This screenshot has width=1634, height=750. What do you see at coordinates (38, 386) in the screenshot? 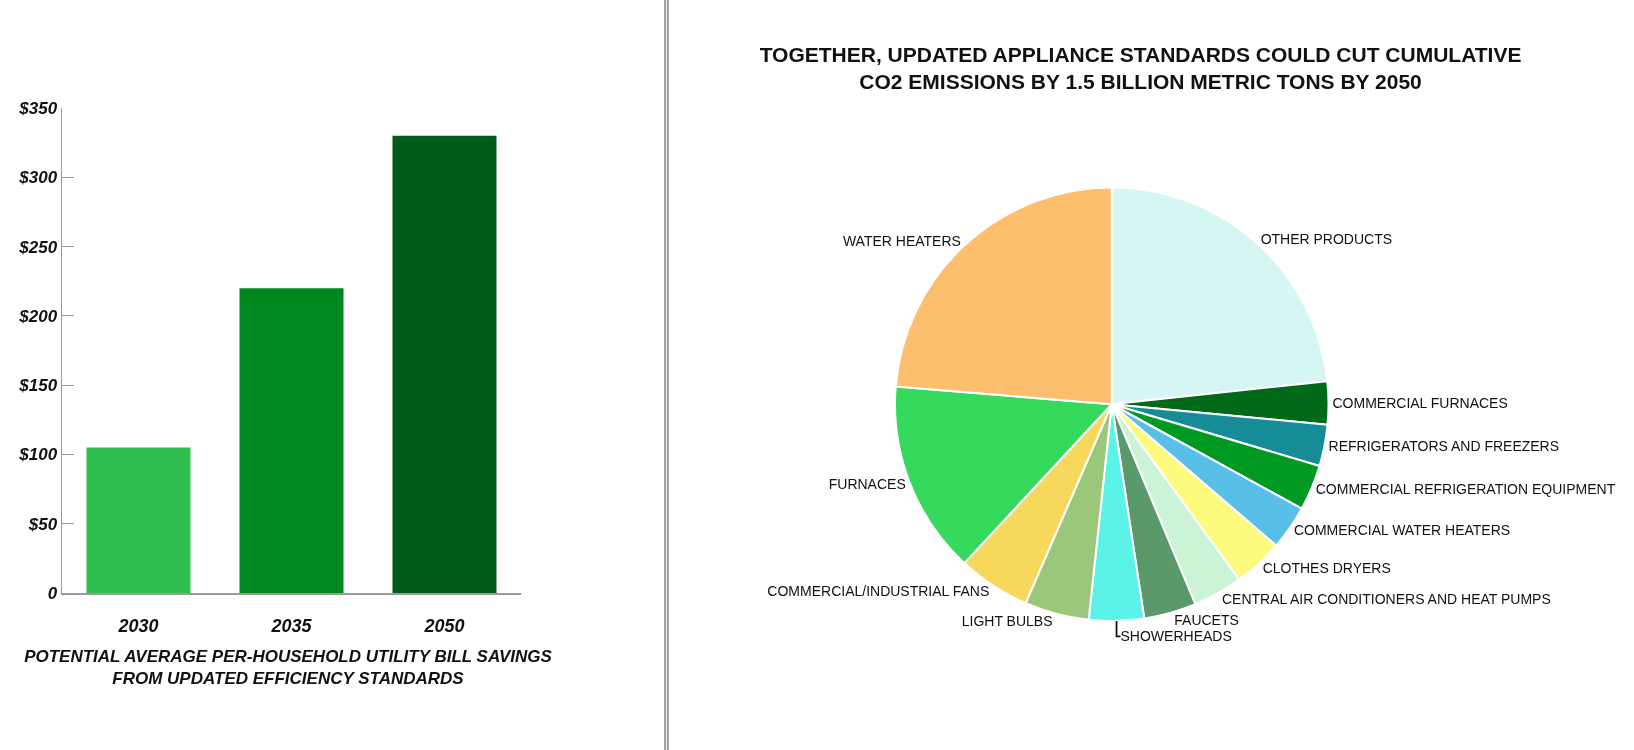
I see `y-tick-label: $150` at bounding box center [38, 386].